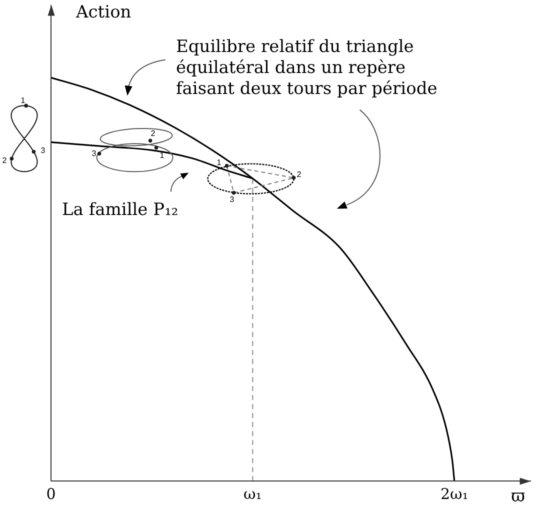 The width and height of the screenshot is (534, 510). What do you see at coordinates (103, 12) in the screenshot?
I see `y-axis-title: Action` at bounding box center [103, 12].